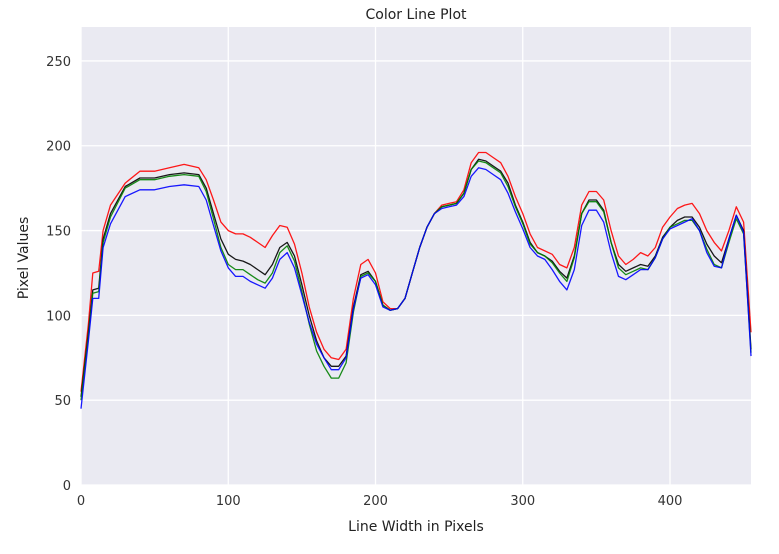 The width and height of the screenshot is (779, 554). Describe the element at coordinates (522, 501) in the screenshot. I see `x-tick-label: 300` at that location.